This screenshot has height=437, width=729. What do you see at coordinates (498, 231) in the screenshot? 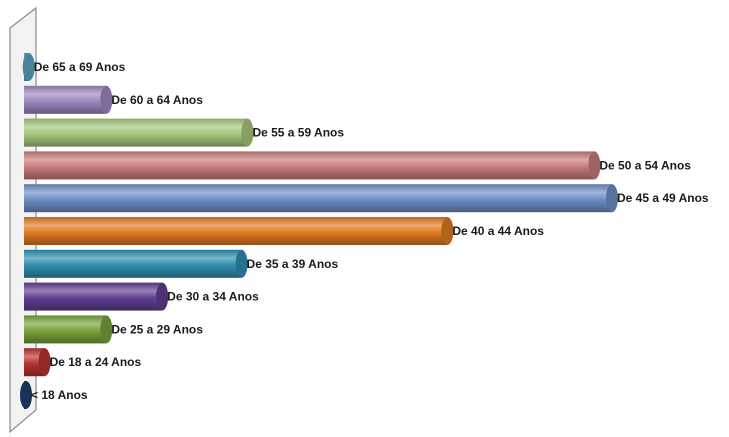
I see `bar-label-5: De 40 a 44 Anos` at bounding box center [498, 231].